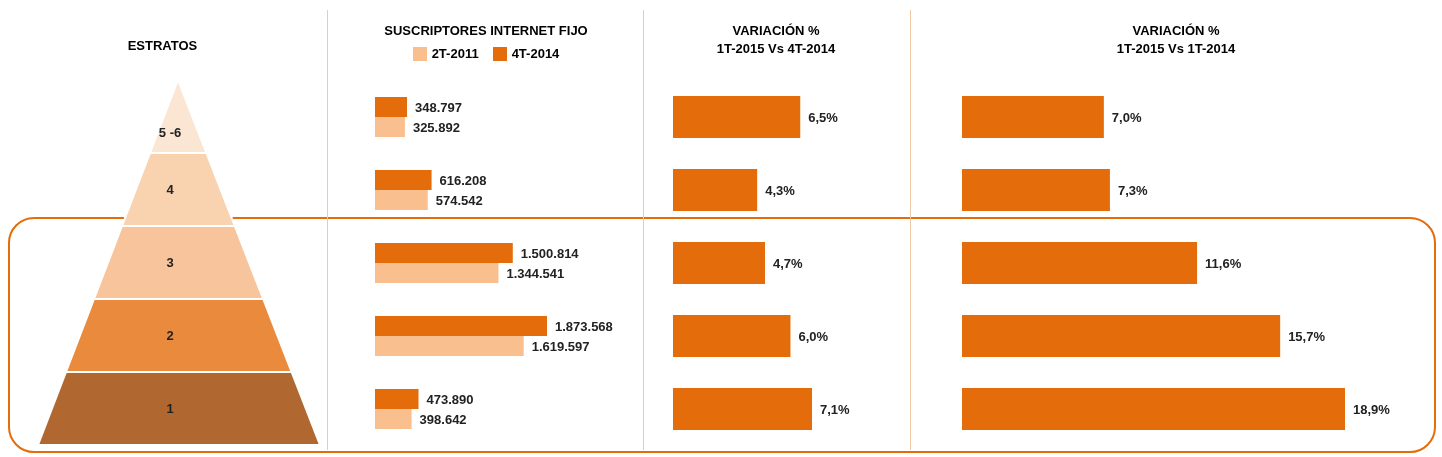  Describe the element at coordinates (463, 180) in the screenshot. I see `data-label: 616.208` at that location.